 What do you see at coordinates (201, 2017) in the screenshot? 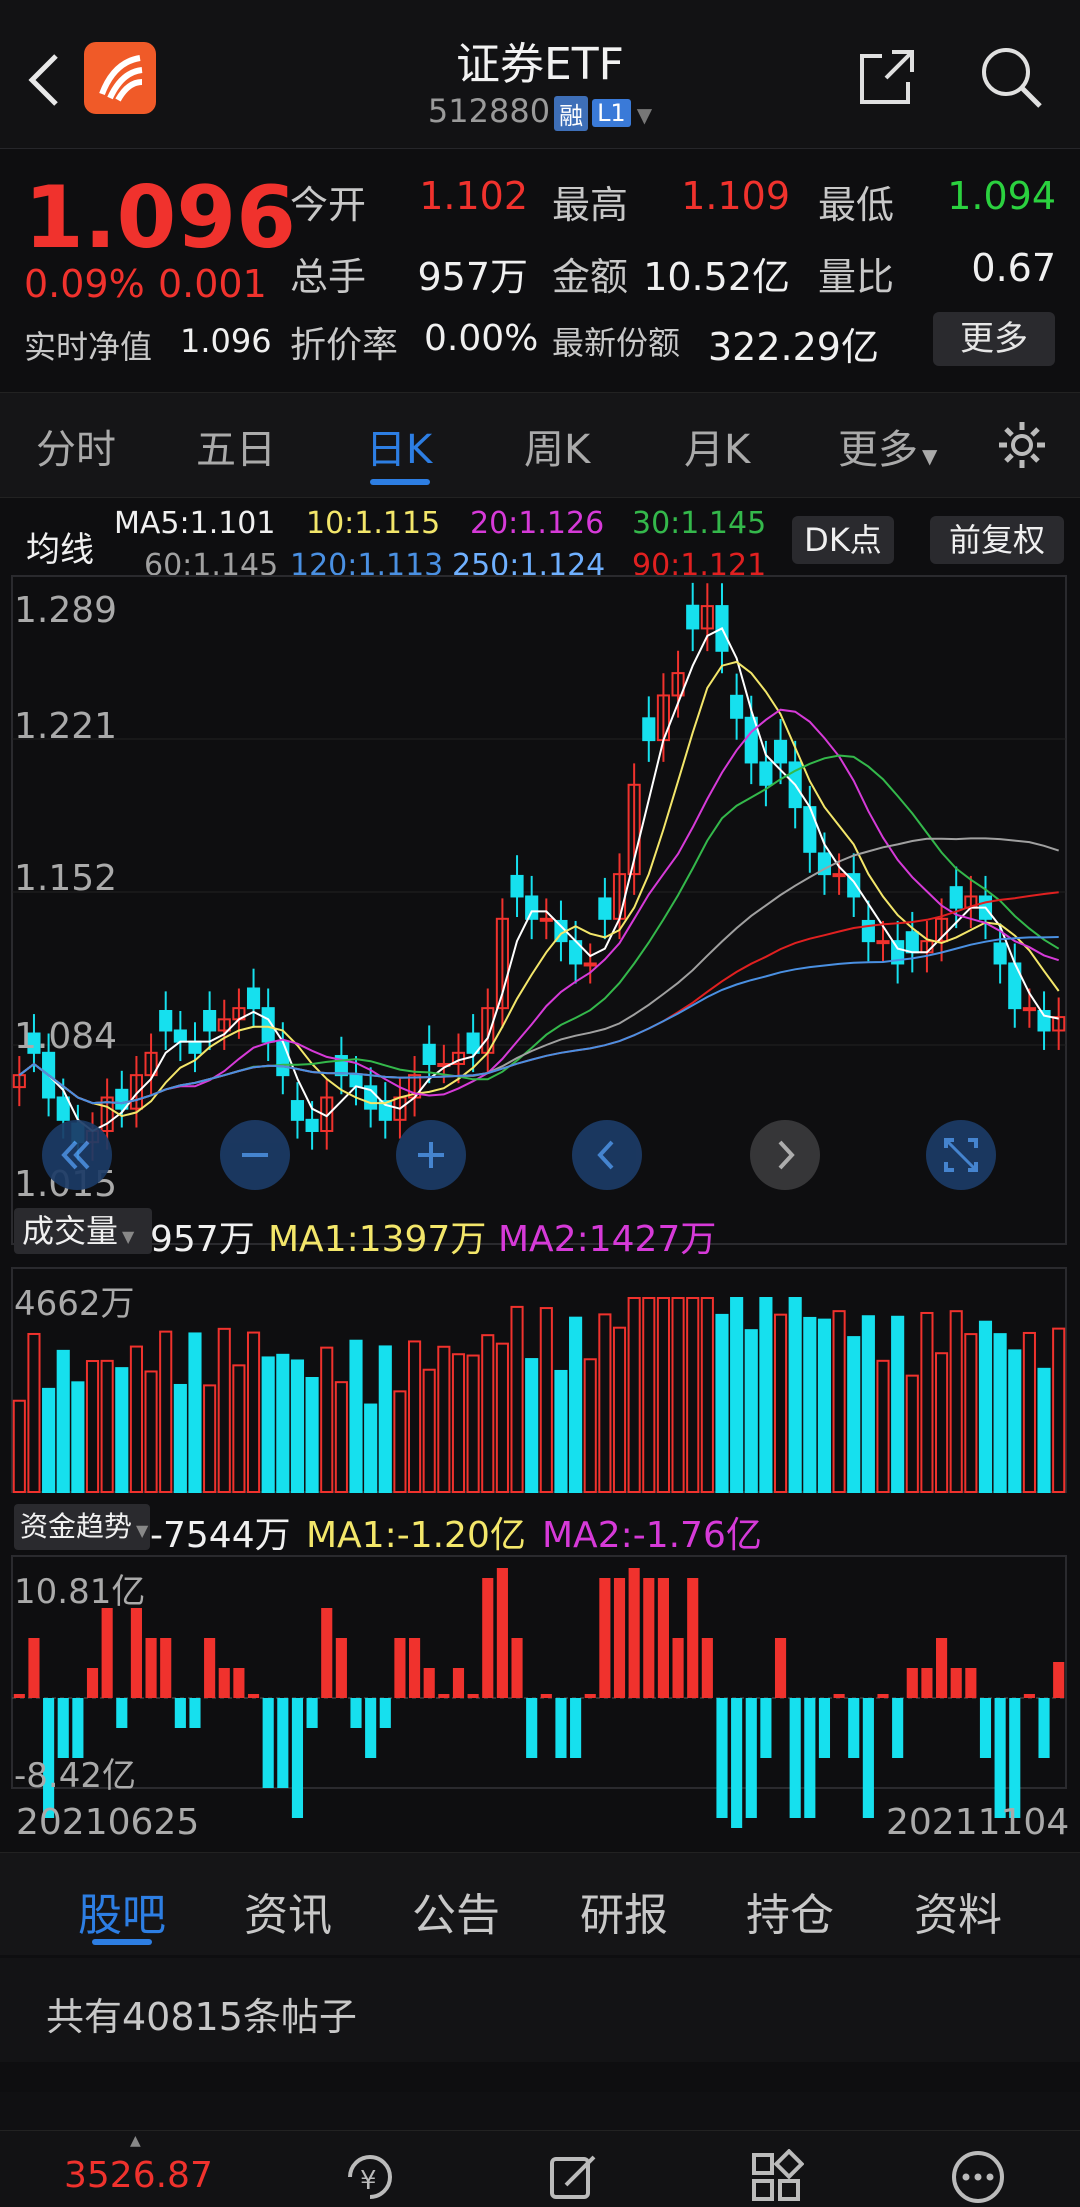
I see `post-count: 共有40815条帖子` at bounding box center [201, 2017].